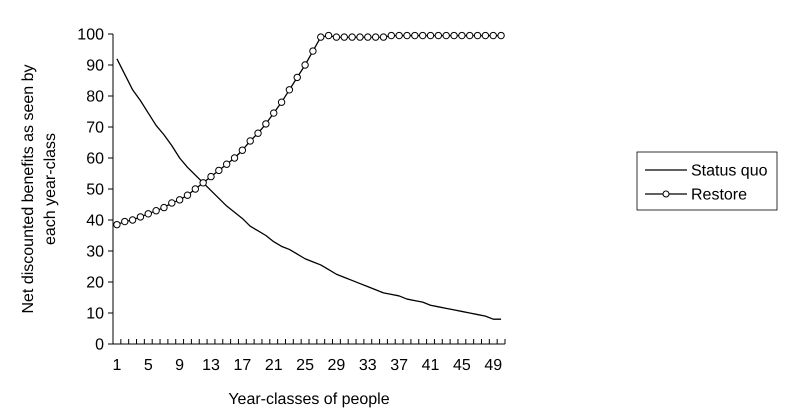 This screenshot has height=417, width=790. Describe the element at coordinates (95, 283) in the screenshot. I see `y-tick-label: 20` at that location.